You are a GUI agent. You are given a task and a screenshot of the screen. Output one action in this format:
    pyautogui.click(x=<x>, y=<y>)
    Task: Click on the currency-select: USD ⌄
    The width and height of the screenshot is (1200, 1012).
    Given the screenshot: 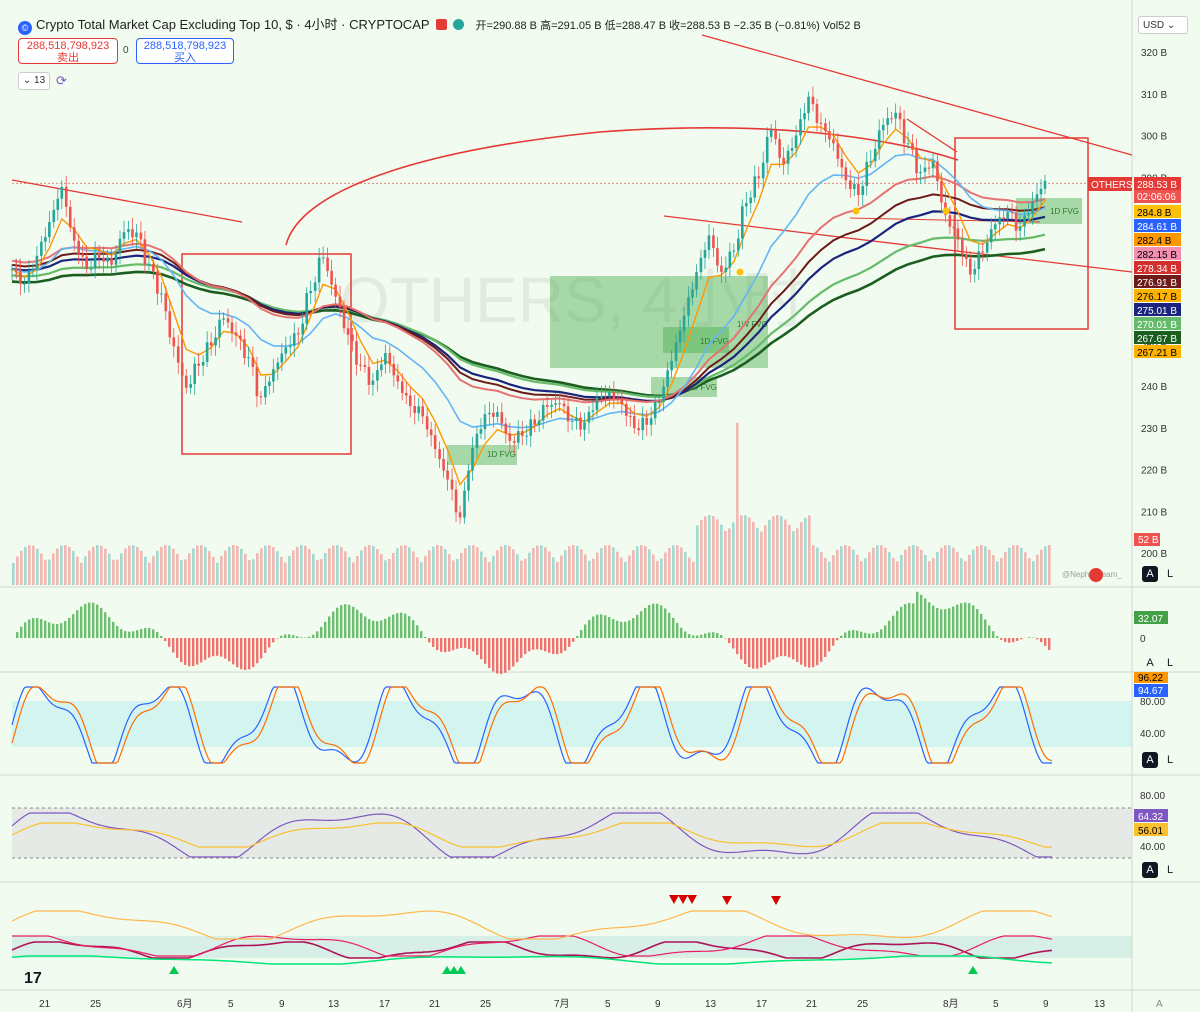 What is the action you would take?
    pyautogui.click(x=1163, y=25)
    